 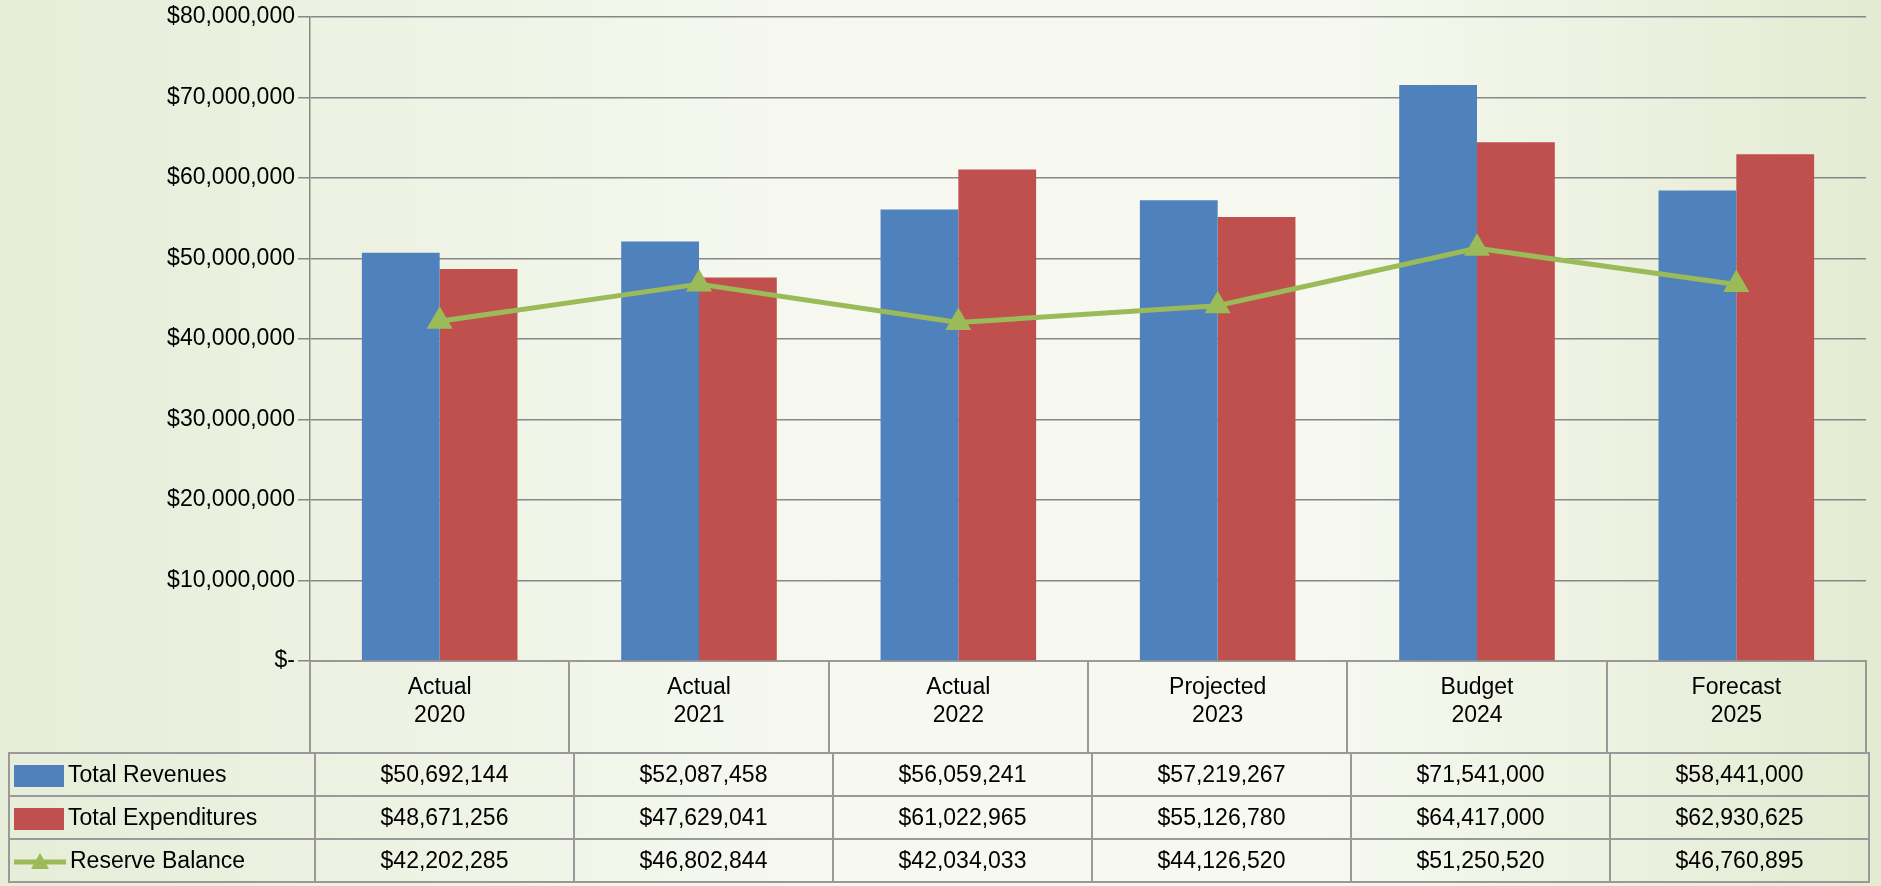 I want to click on legend-label: Reserve Balance, so click(x=162, y=860).